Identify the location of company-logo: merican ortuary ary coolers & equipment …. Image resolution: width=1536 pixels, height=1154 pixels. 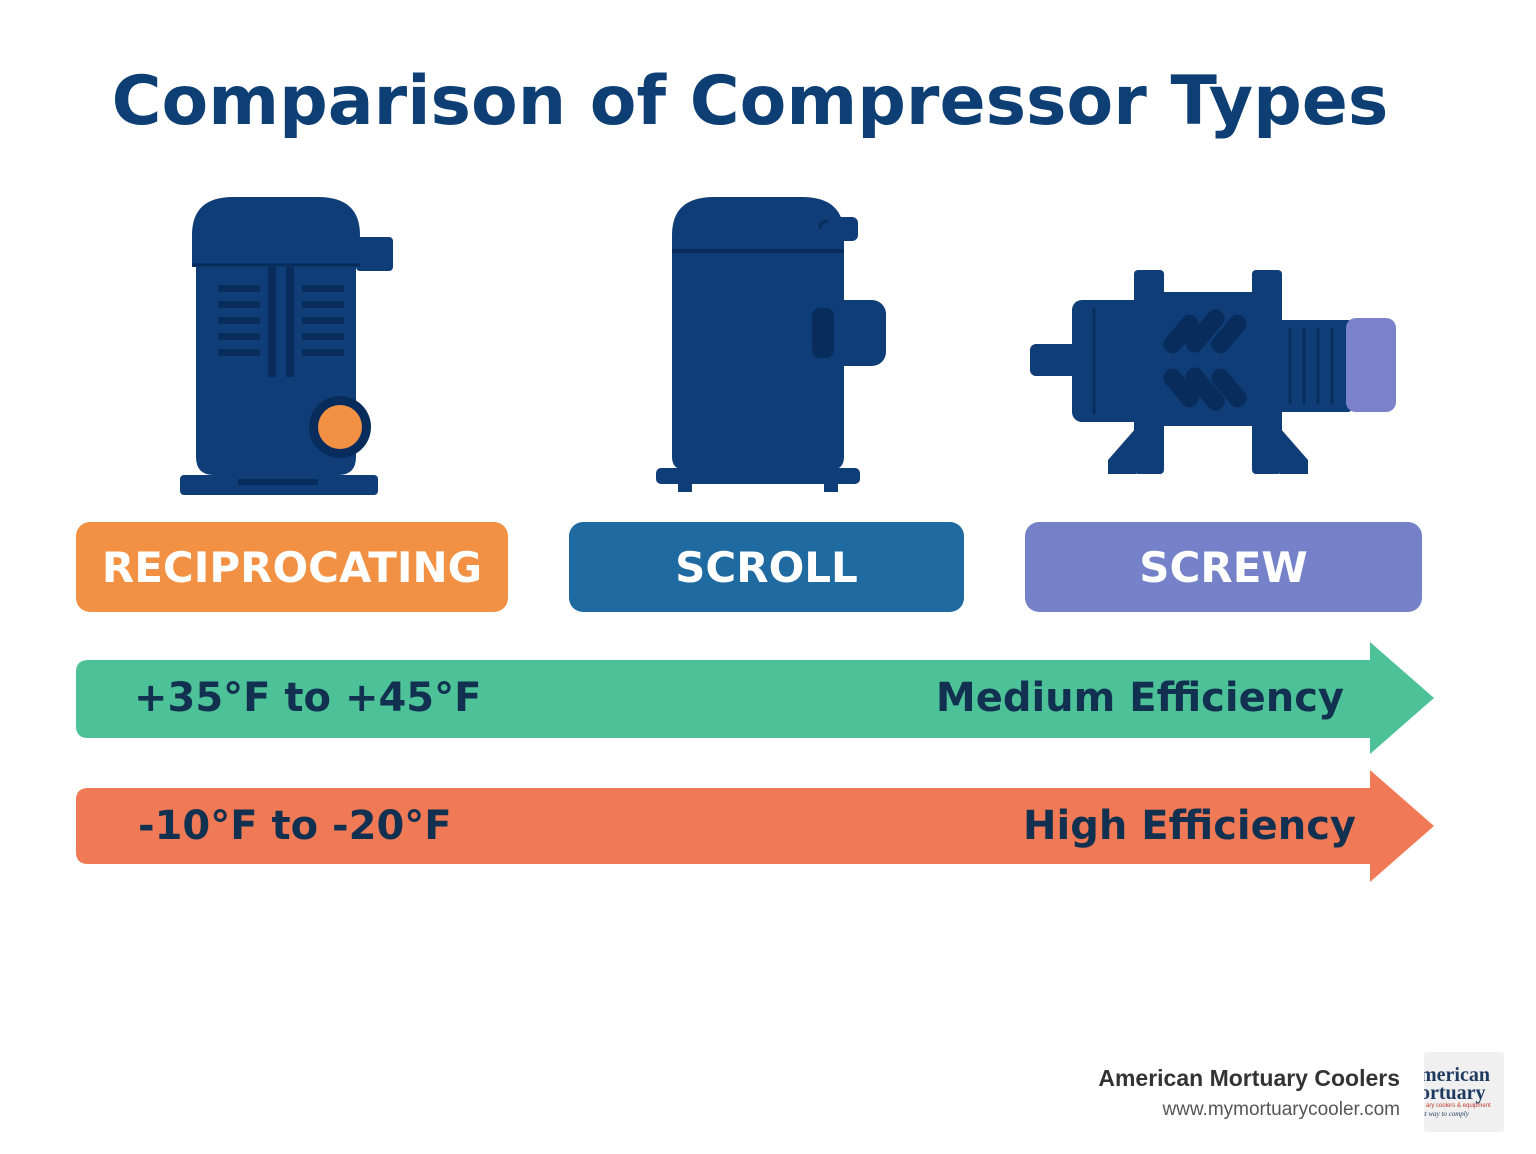
(1464, 1092).